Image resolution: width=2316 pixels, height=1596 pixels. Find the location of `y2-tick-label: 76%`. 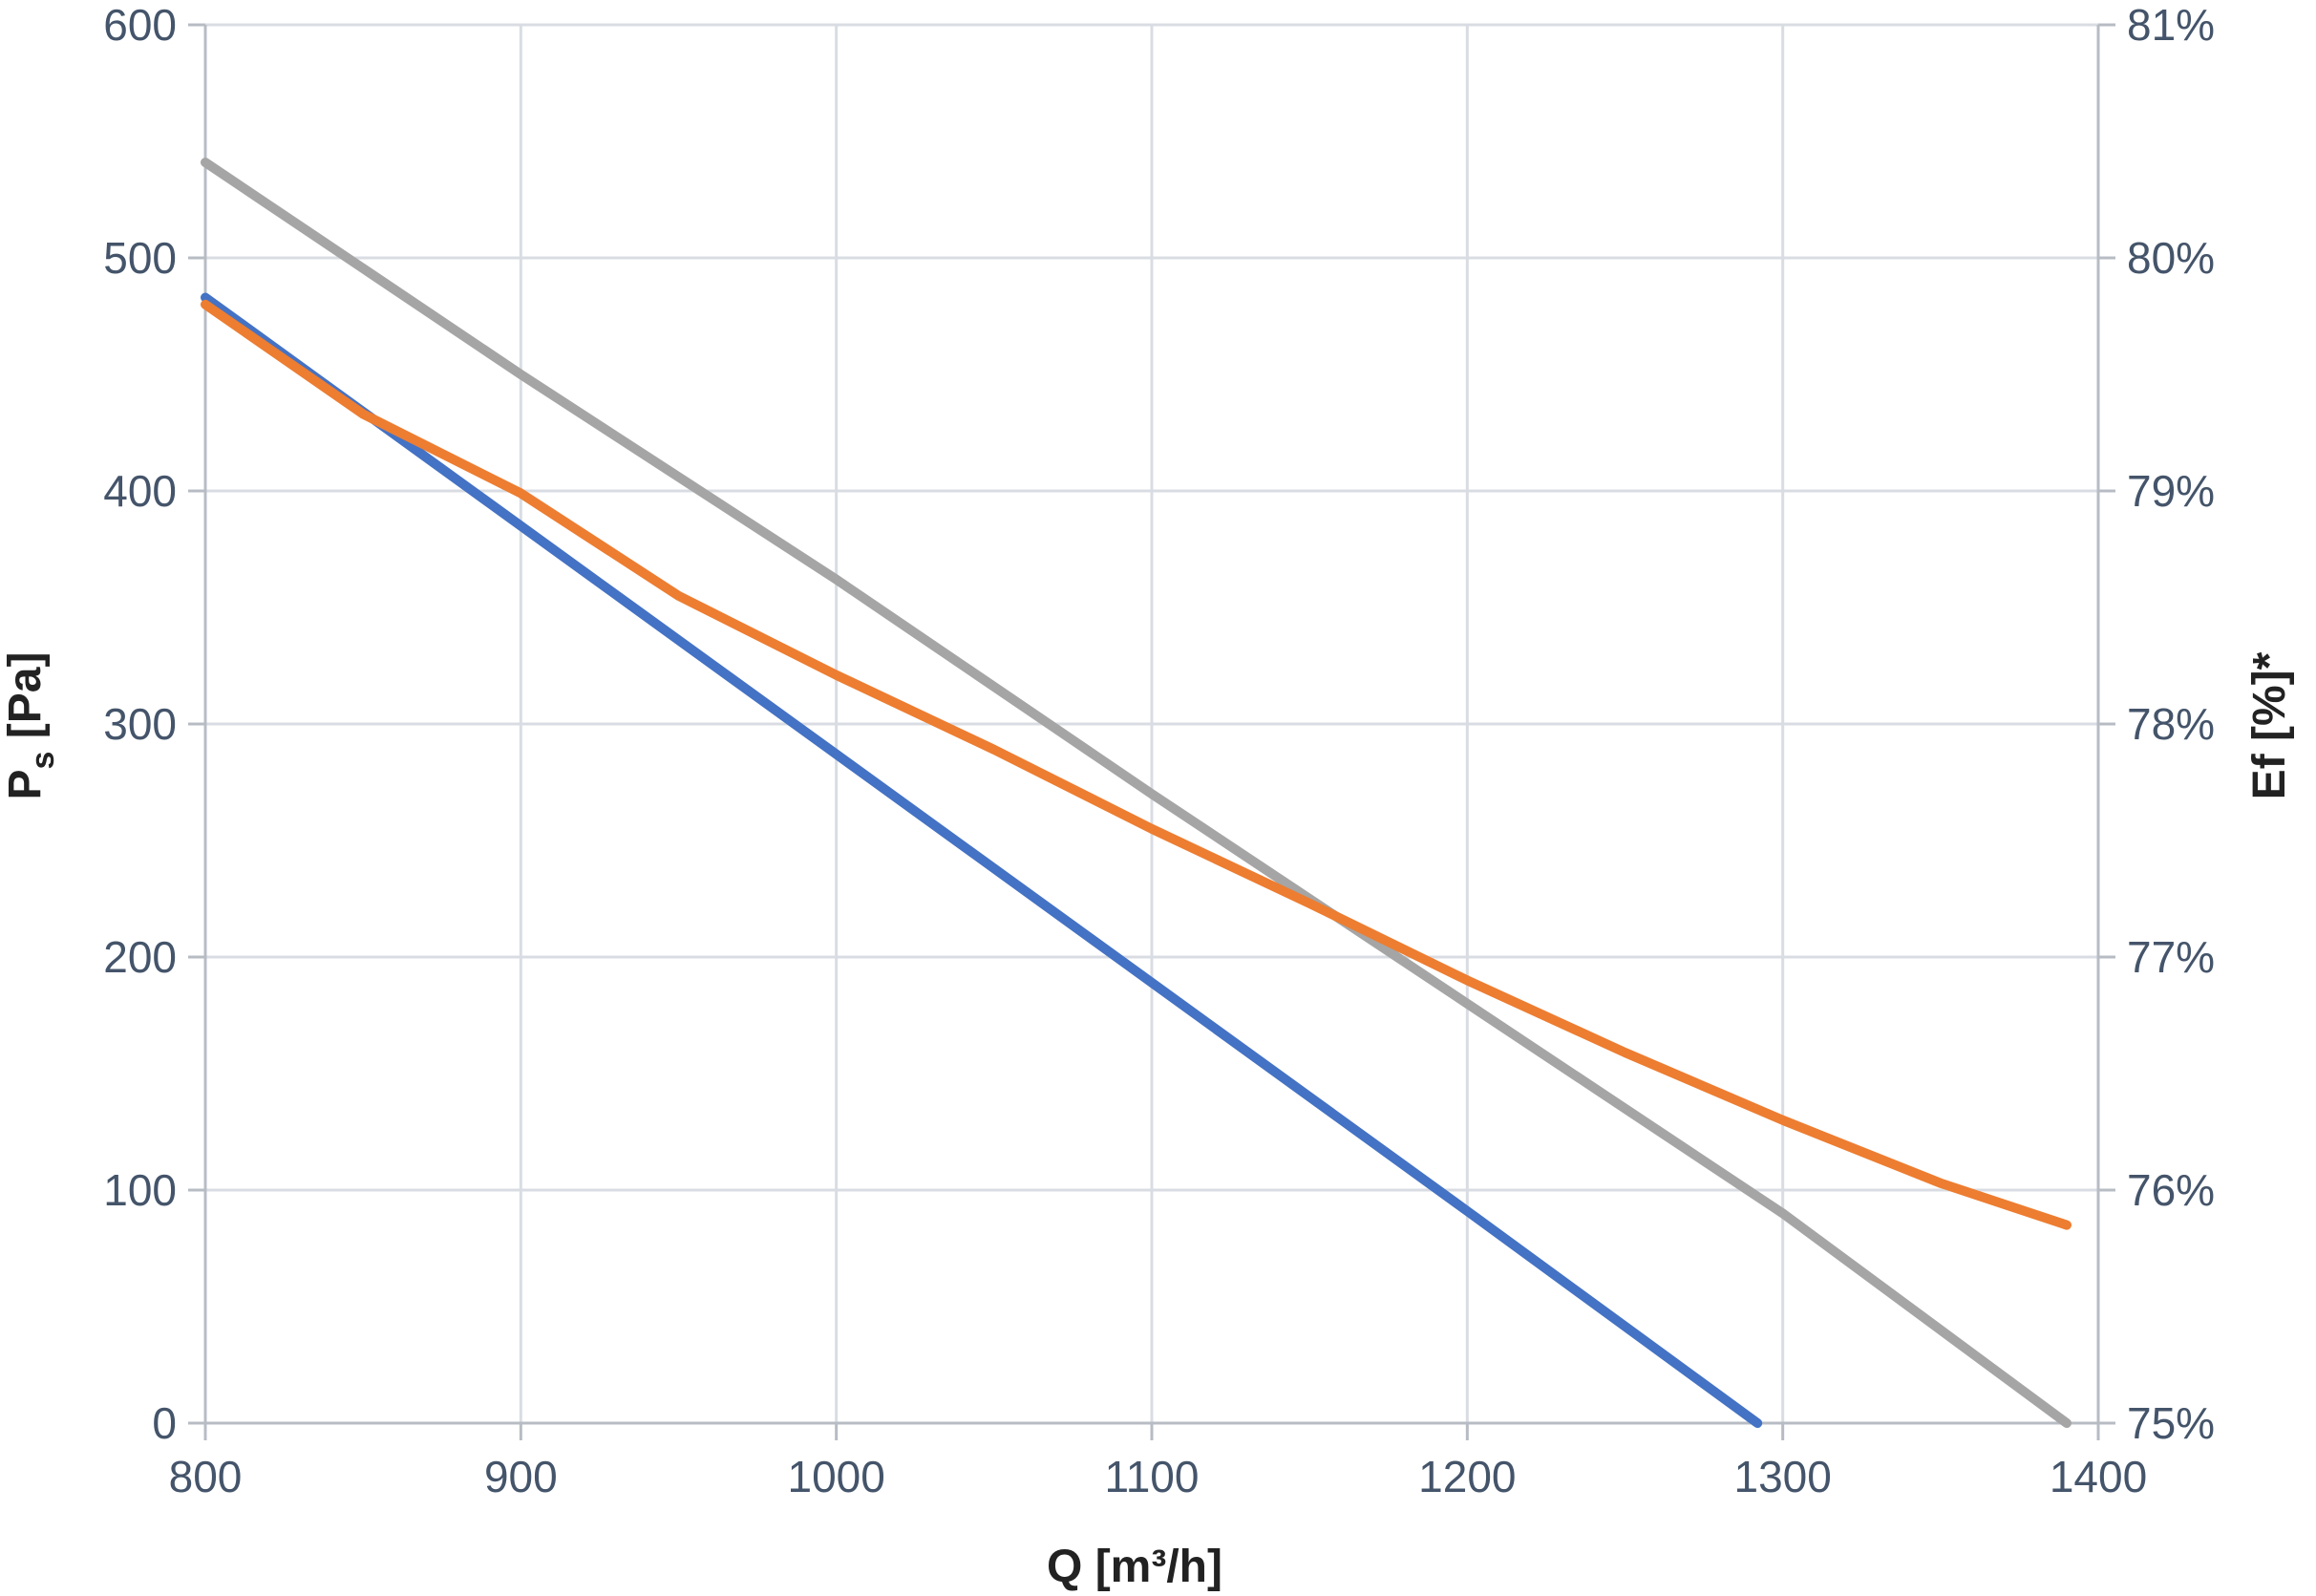

y2-tick-label: 76% is located at coordinates (2171, 1190).